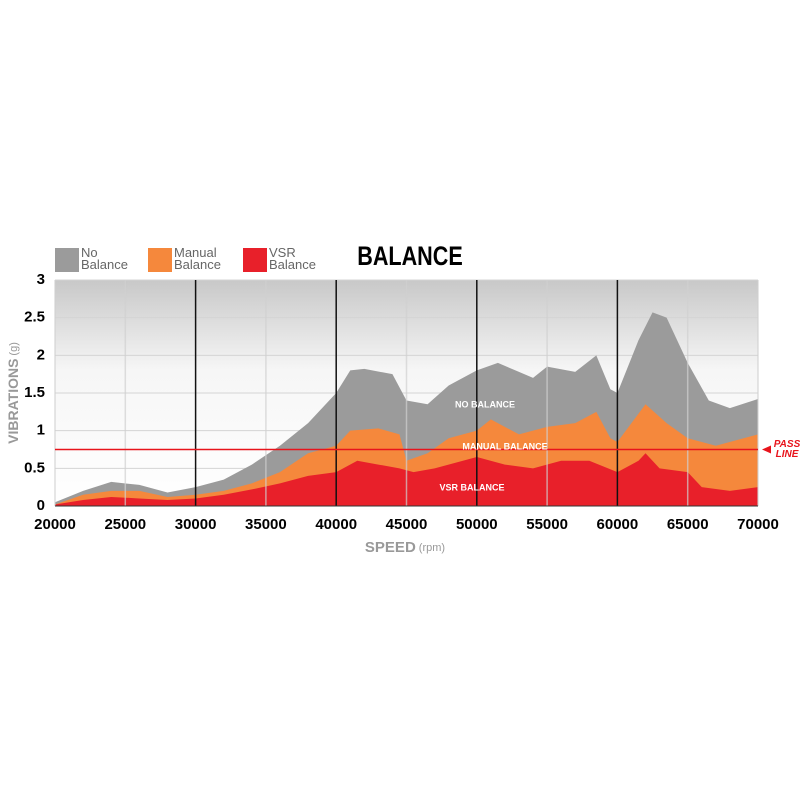 The image size is (800, 800). I want to click on pass-arrow, so click(766, 449).